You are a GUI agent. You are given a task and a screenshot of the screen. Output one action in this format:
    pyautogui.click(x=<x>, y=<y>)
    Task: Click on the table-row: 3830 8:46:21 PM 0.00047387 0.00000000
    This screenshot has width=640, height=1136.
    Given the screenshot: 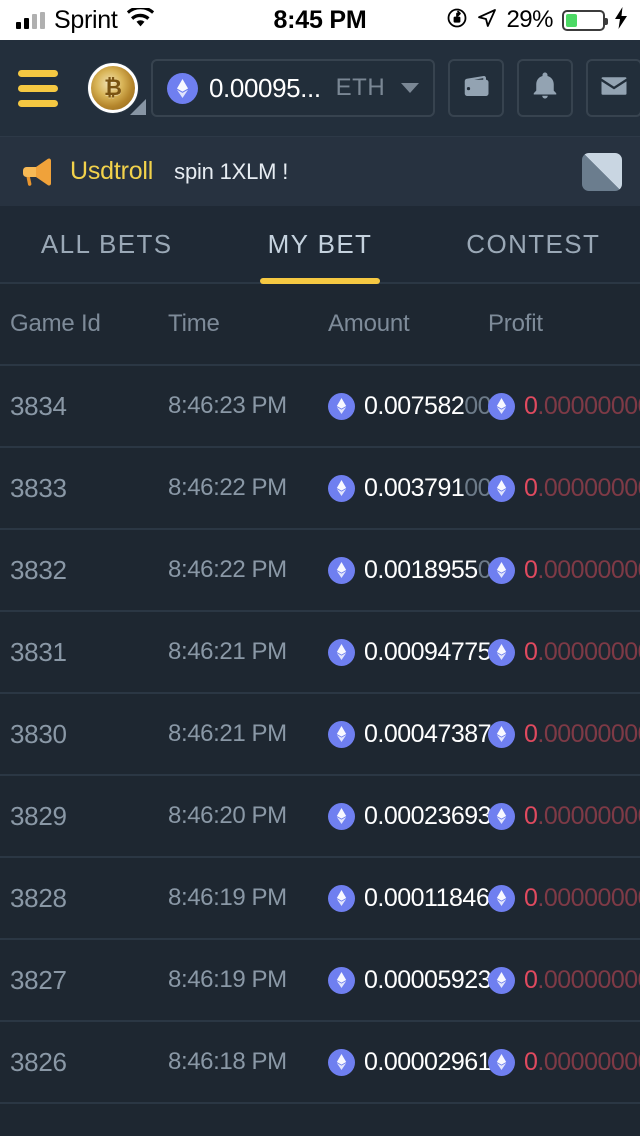 What is the action you would take?
    pyautogui.click(x=320, y=735)
    